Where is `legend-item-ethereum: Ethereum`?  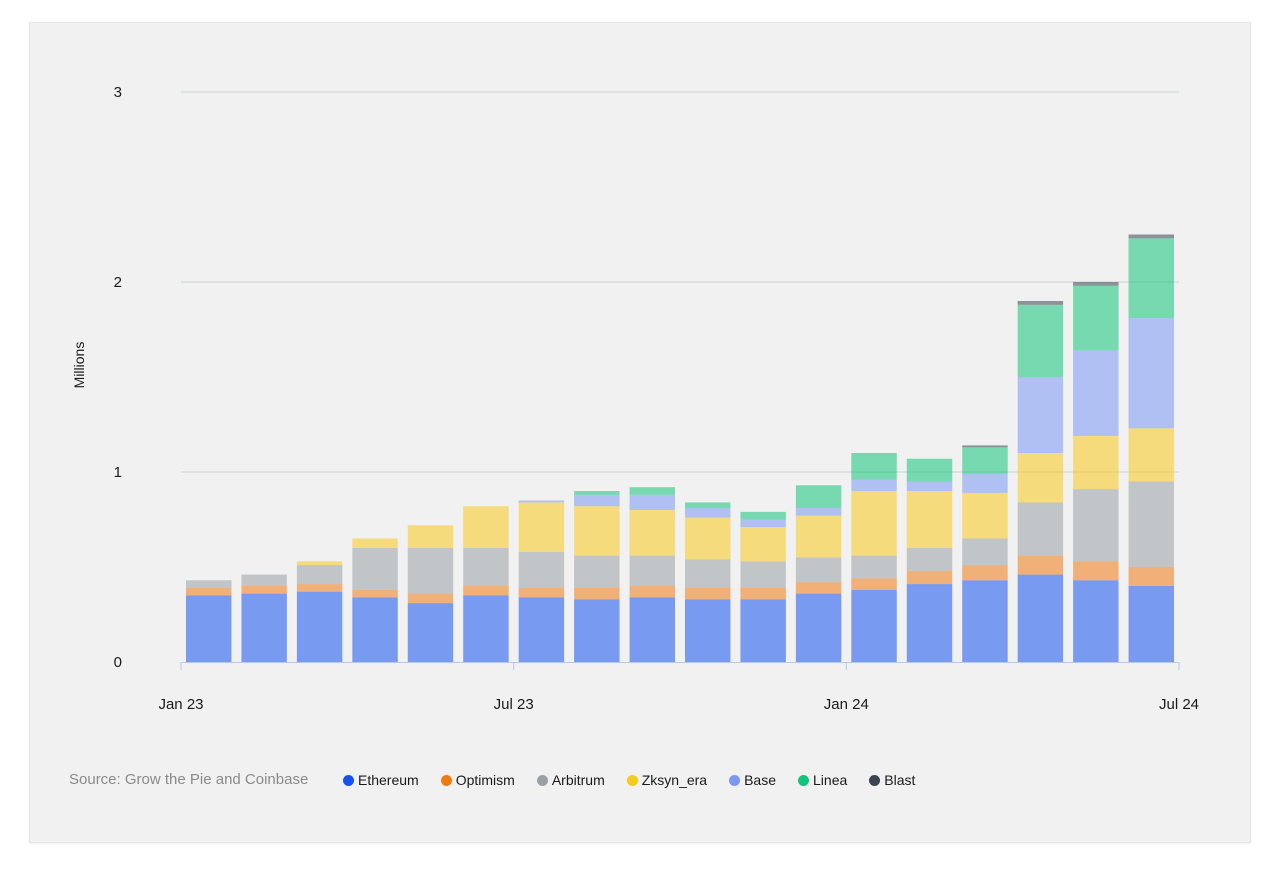 legend-item-ethereum: Ethereum is located at coordinates (381, 780).